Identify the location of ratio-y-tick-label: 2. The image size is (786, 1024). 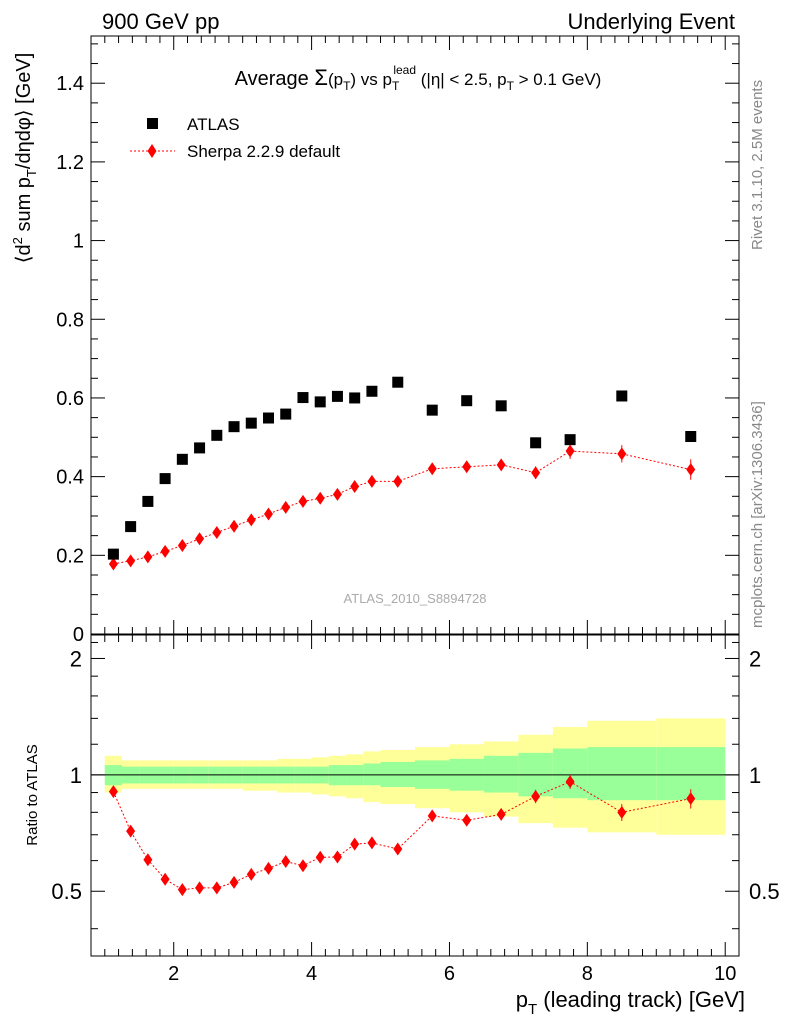
(76, 658).